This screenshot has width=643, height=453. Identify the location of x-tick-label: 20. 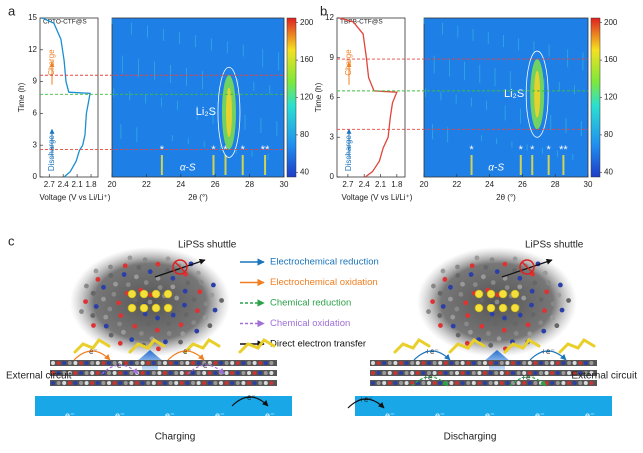
(424, 184).